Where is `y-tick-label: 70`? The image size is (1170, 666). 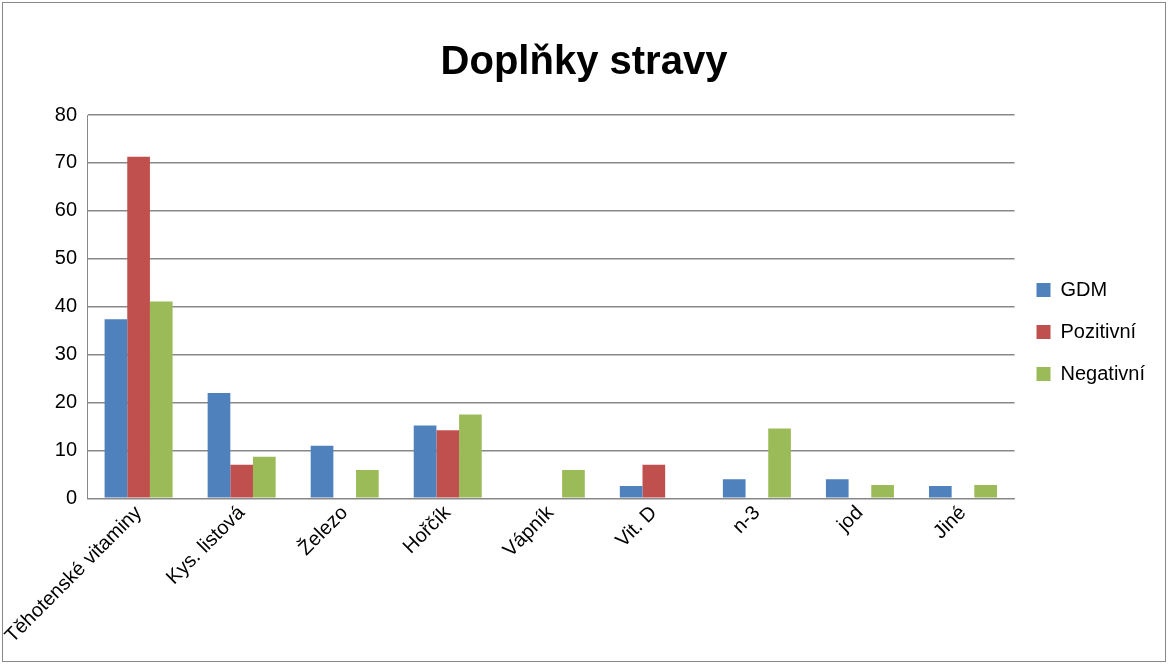 y-tick-label: 70 is located at coordinates (66, 161).